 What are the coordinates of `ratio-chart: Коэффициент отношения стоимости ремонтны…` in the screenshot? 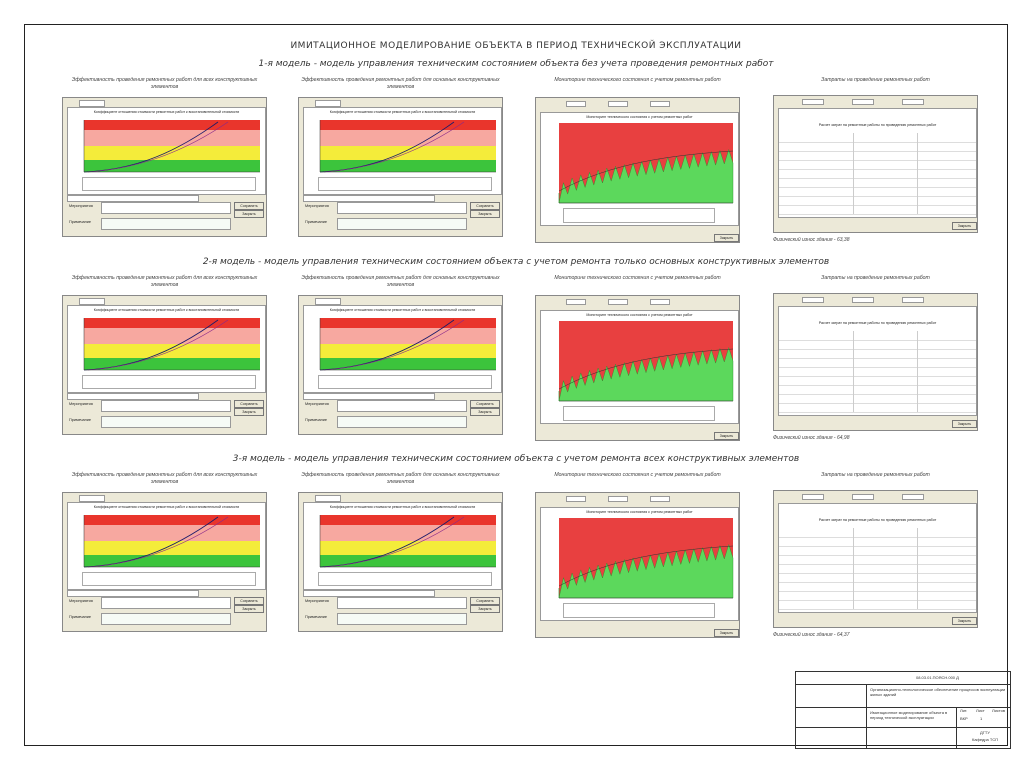 It's located at (166, 151).